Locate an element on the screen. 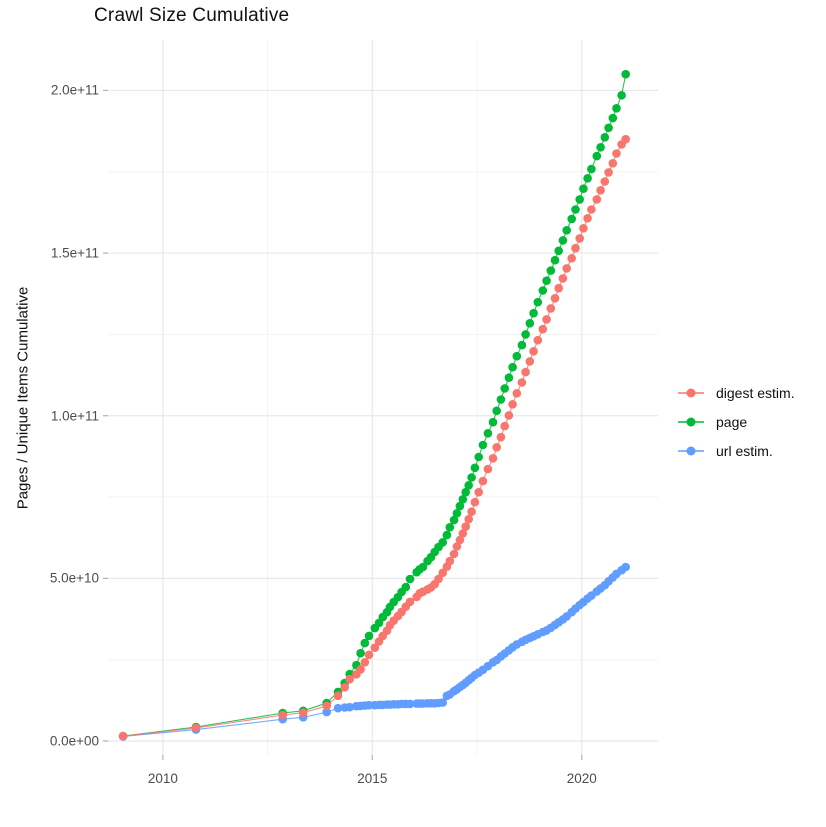  legend-key-url is located at coordinates (691, 450).